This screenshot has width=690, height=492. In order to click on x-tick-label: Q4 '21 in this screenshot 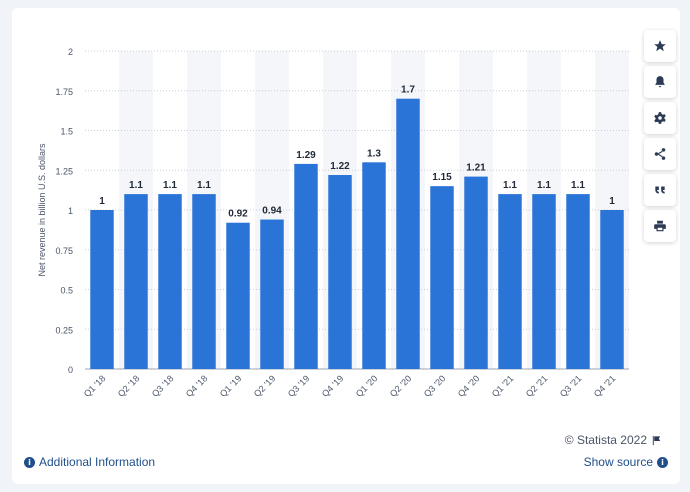, I will do `click(605, 386)`.